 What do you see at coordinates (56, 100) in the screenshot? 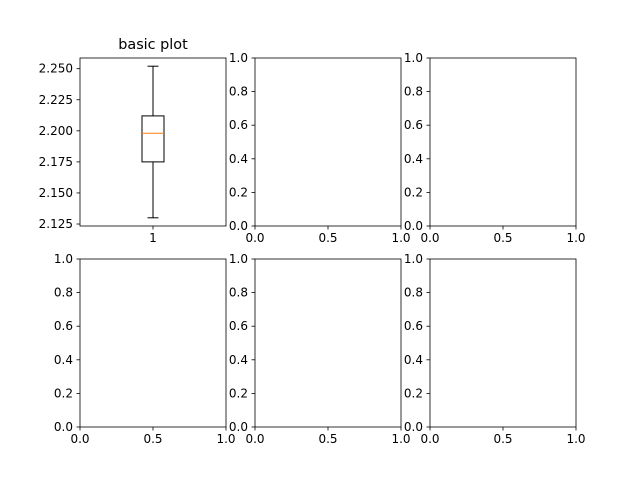
I see `y-tick-label: 2.225` at bounding box center [56, 100].